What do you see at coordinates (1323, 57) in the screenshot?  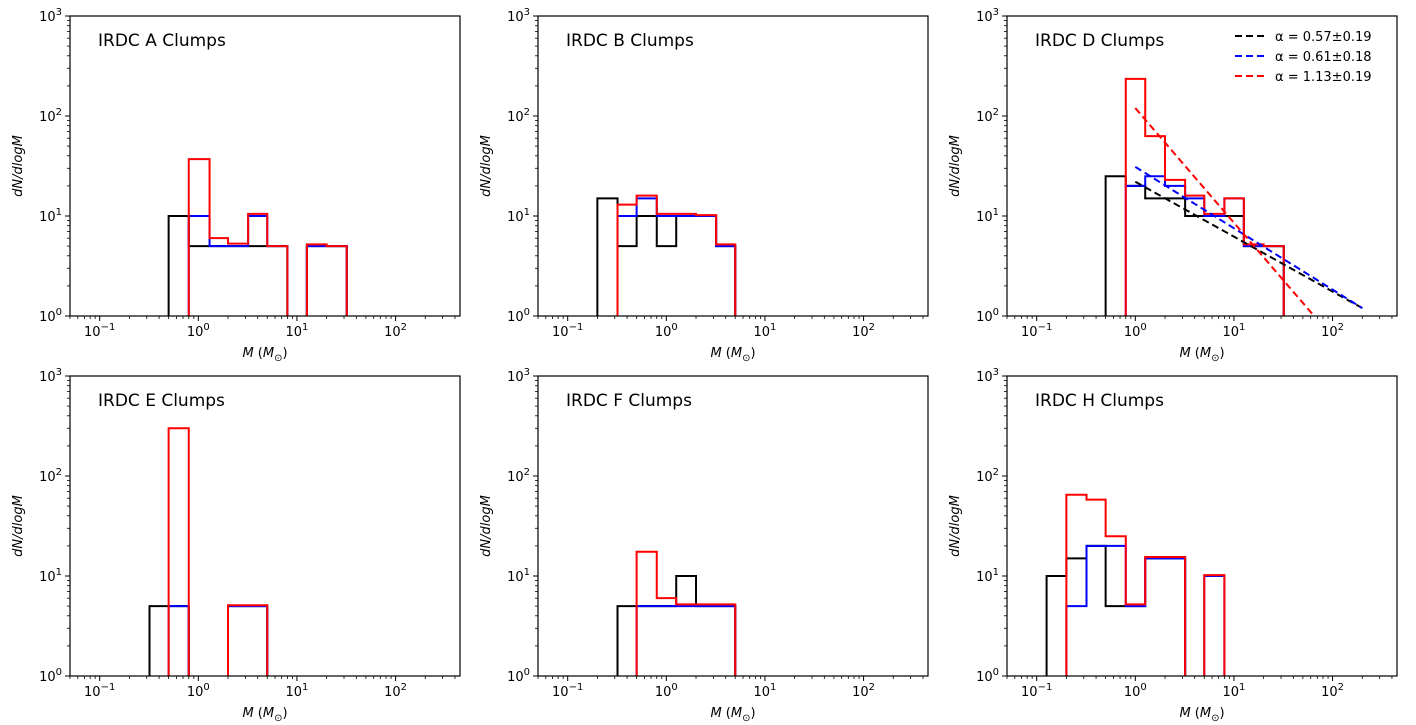 I see `legend-label: α = 0.61±0.18` at bounding box center [1323, 57].